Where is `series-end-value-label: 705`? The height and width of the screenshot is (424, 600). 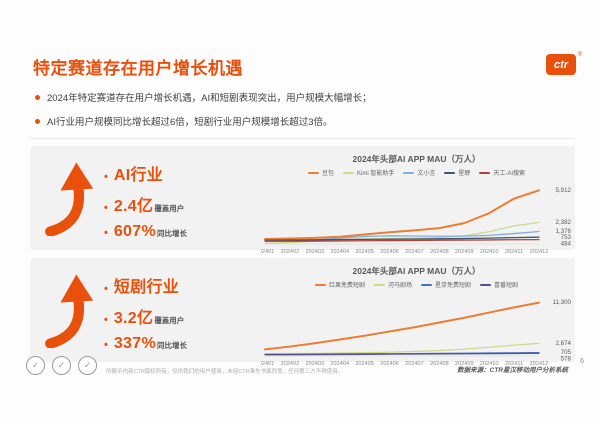 series-end-value-label: 705 is located at coordinates (565, 352).